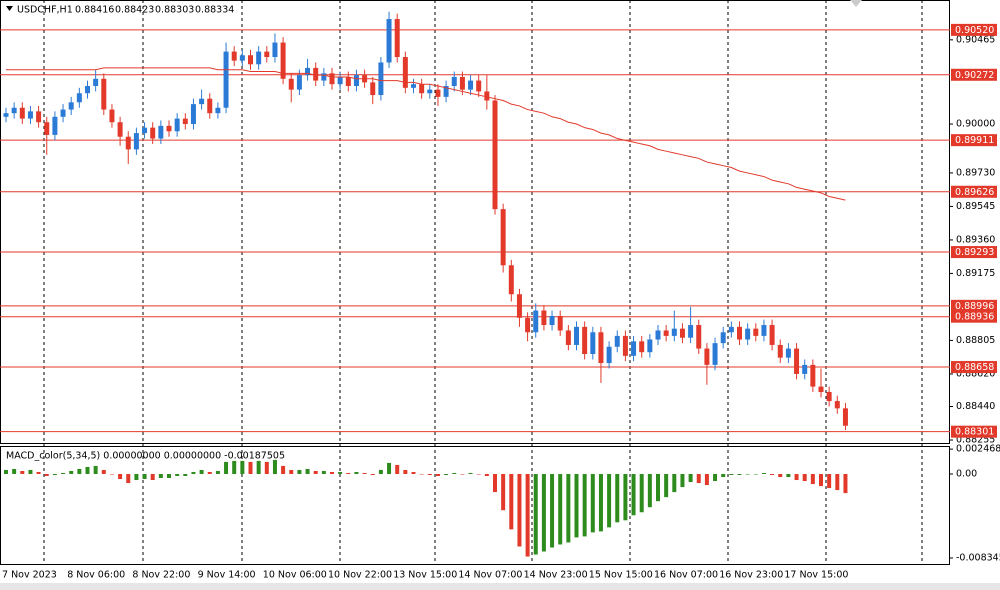 The image size is (1000, 590). I want to click on scrollbar, so click(500, 586).